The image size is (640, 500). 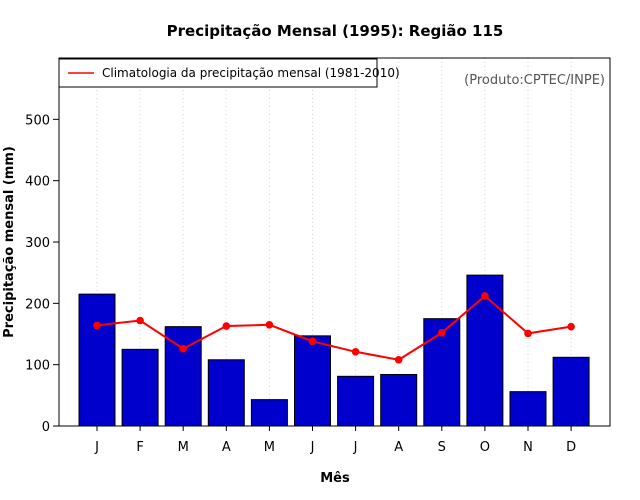 What do you see at coordinates (9, 242) in the screenshot?
I see `y-axis-label: Precipitação mensal (mm)` at bounding box center [9, 242].